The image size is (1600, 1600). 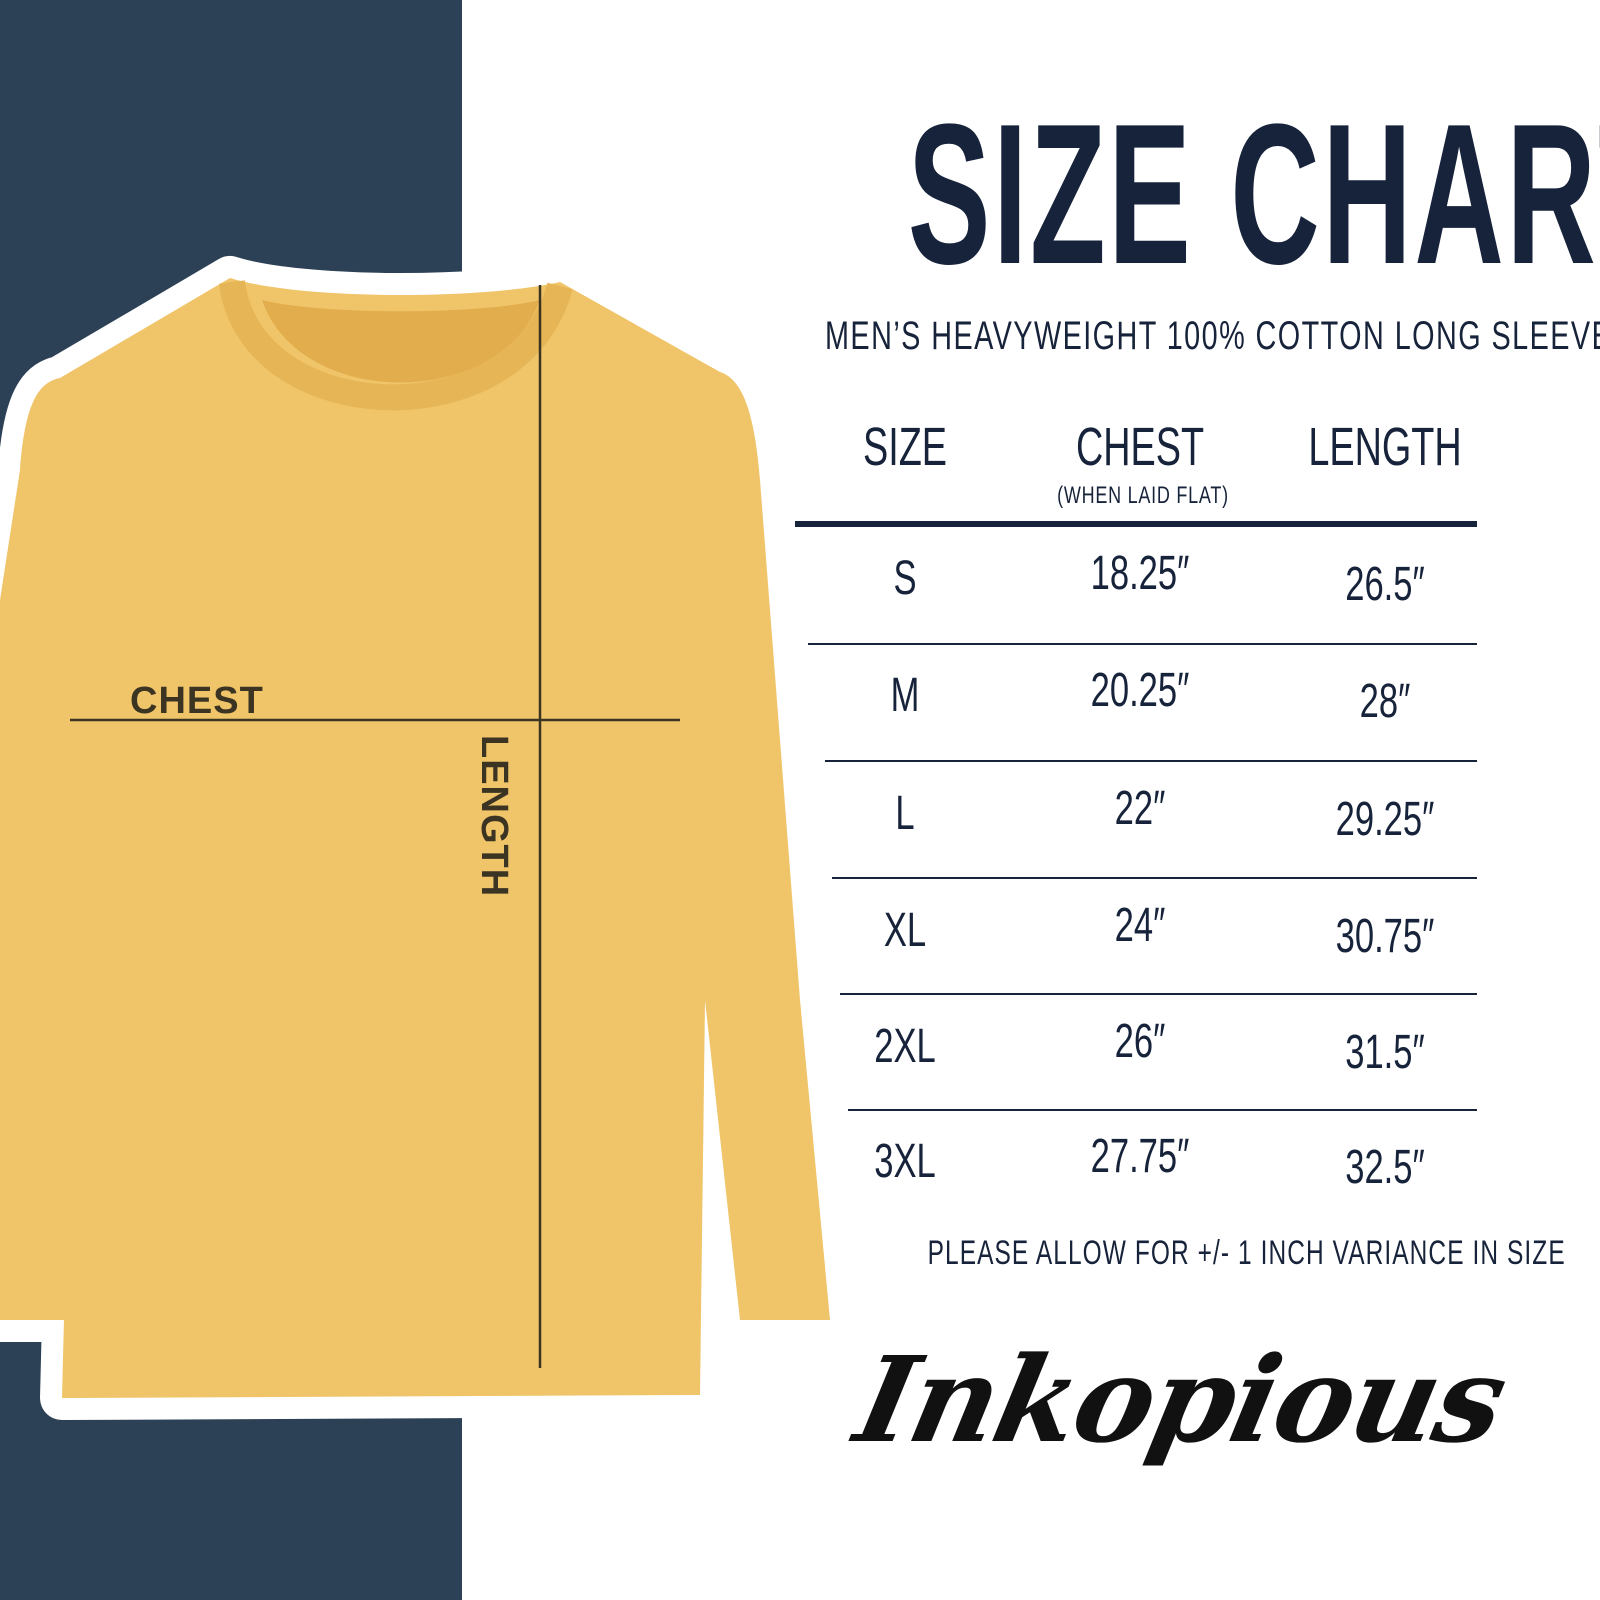 I want to click on header-divider, so click(x=1136, y=524).